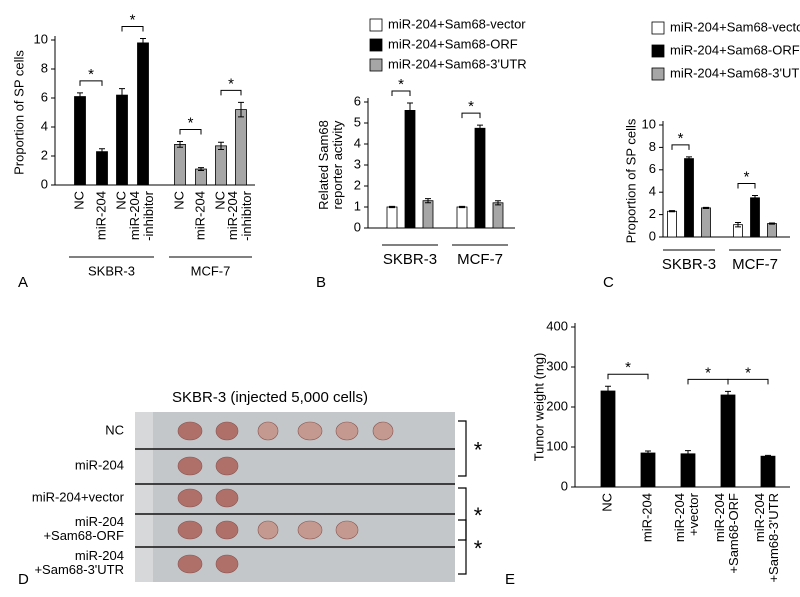 This screenshot has width=800, height=597. Describe the element at coordinates (321, 282) in the screenshot. I see `panel-letter: B` at that location.